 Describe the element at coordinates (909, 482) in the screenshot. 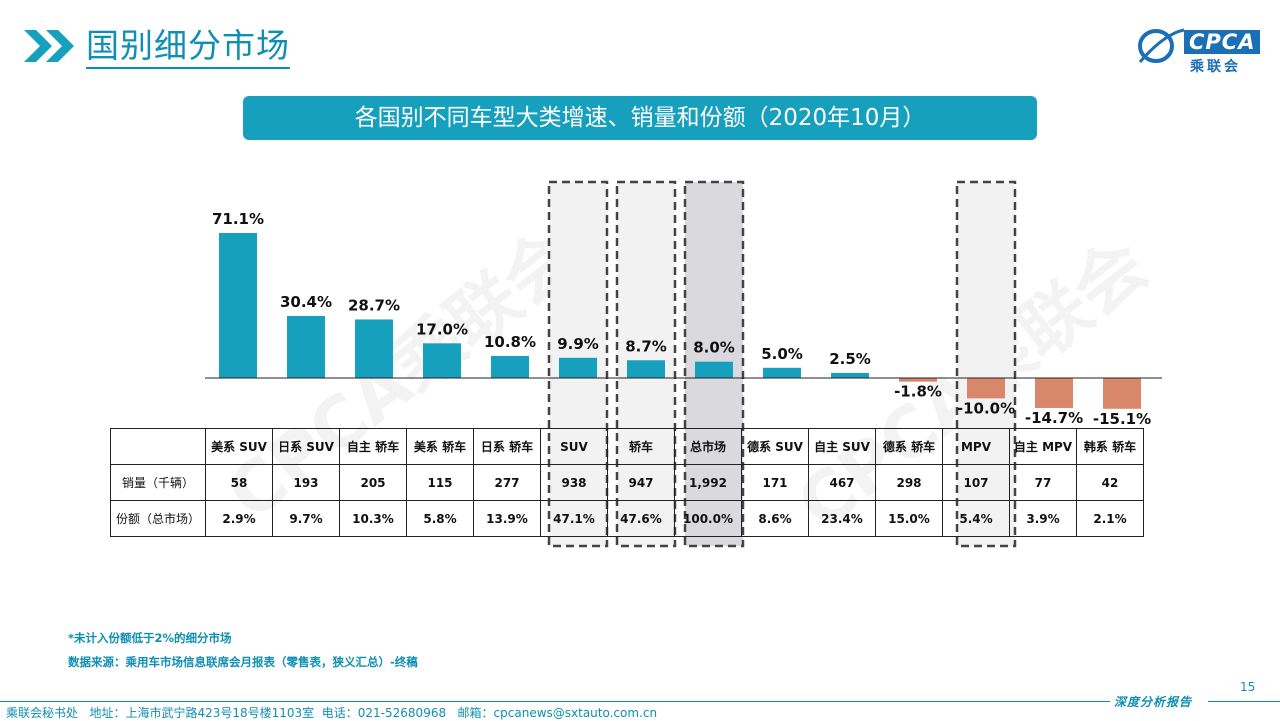

I see `sales-cell: 298` at that location.